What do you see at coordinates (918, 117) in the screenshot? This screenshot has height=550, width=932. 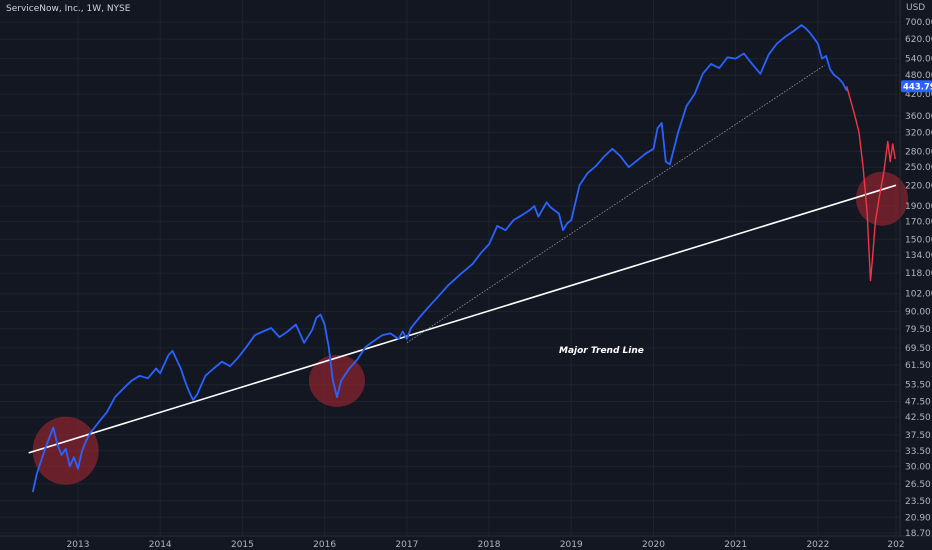 I see `price-tick-label: 360.00` at bounding box center [918, 117].